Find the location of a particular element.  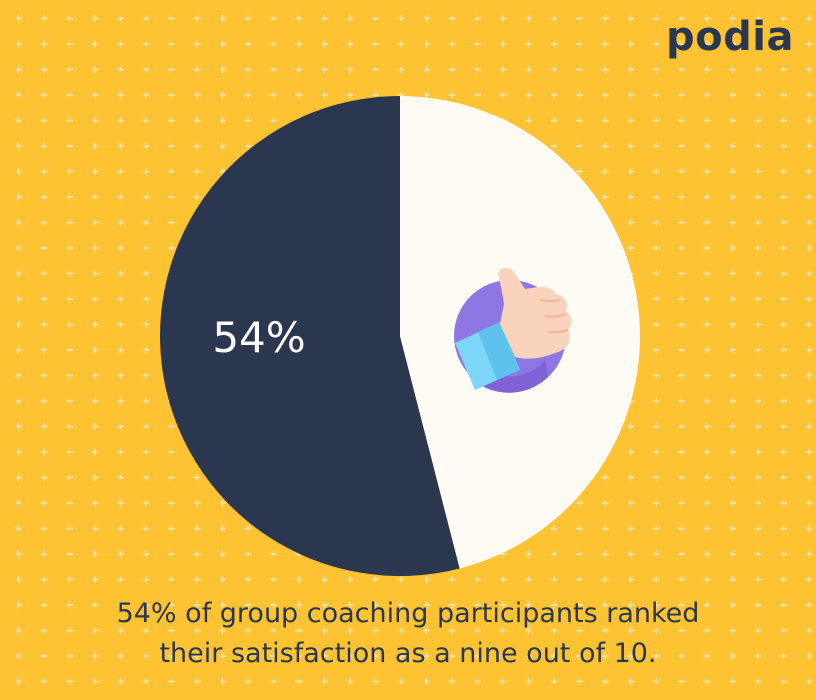

podia-logo: podia is located at coordinates (730, 37).